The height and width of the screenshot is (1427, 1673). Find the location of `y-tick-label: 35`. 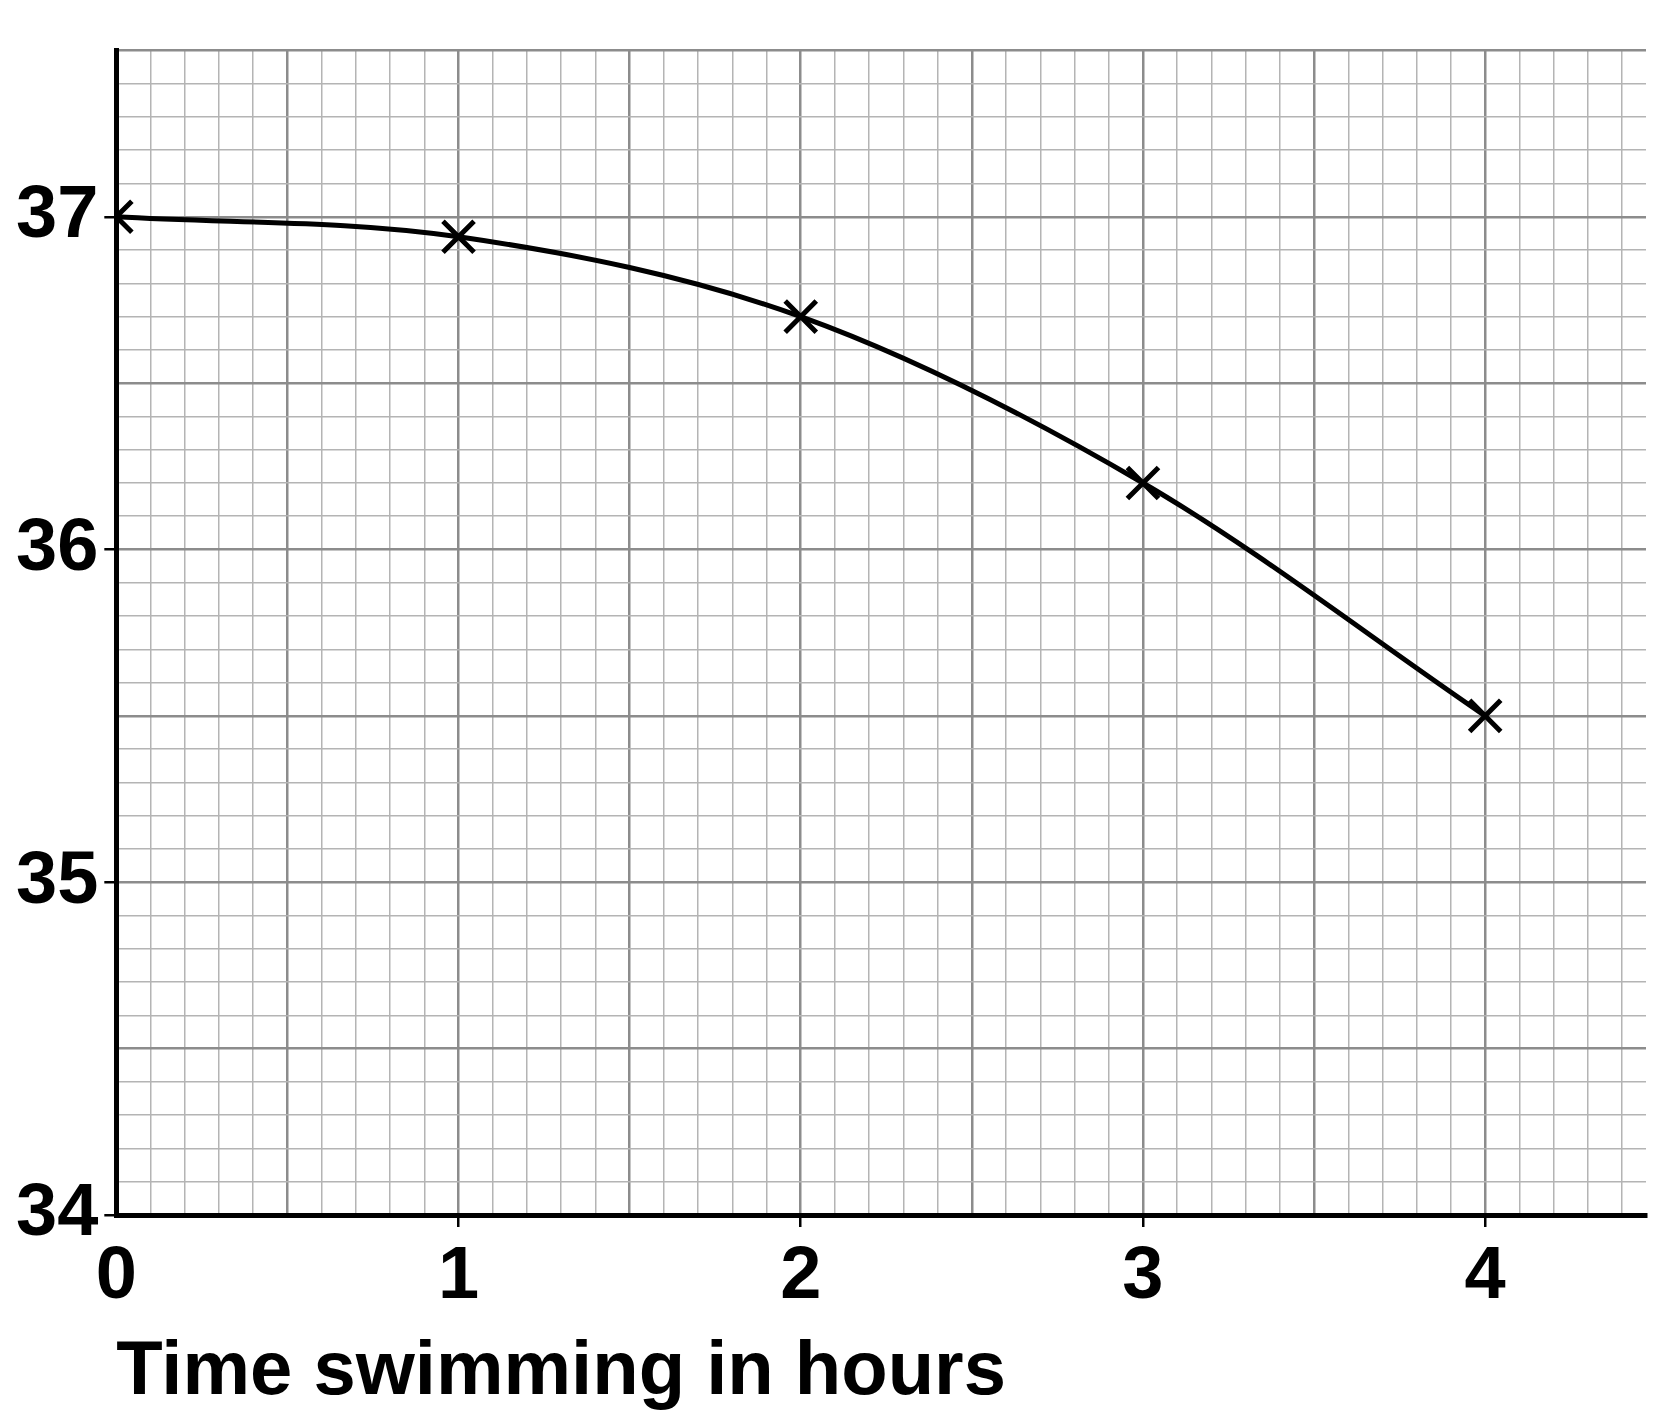

y-tick-label: 35 is located at coordinates (57, 877).